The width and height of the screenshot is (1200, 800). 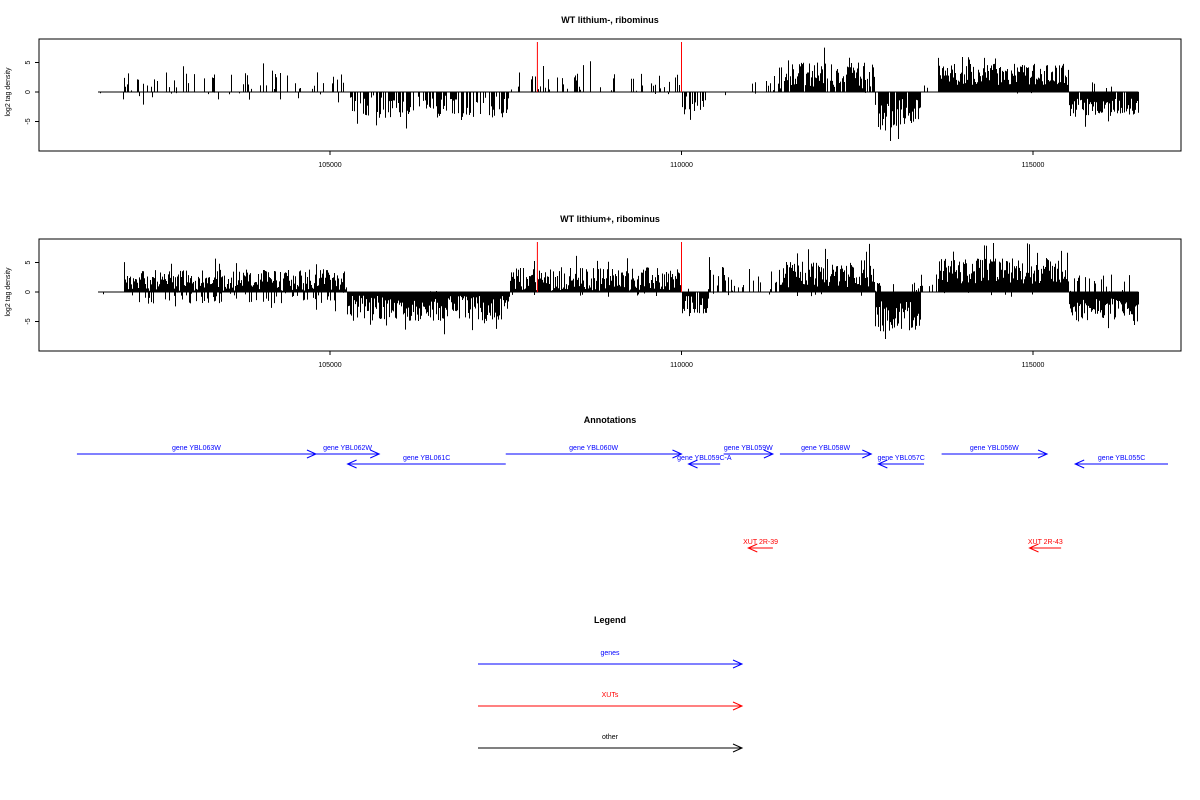 I want to click on feature-label: gene YBL056W, so click(x=994, y=448).